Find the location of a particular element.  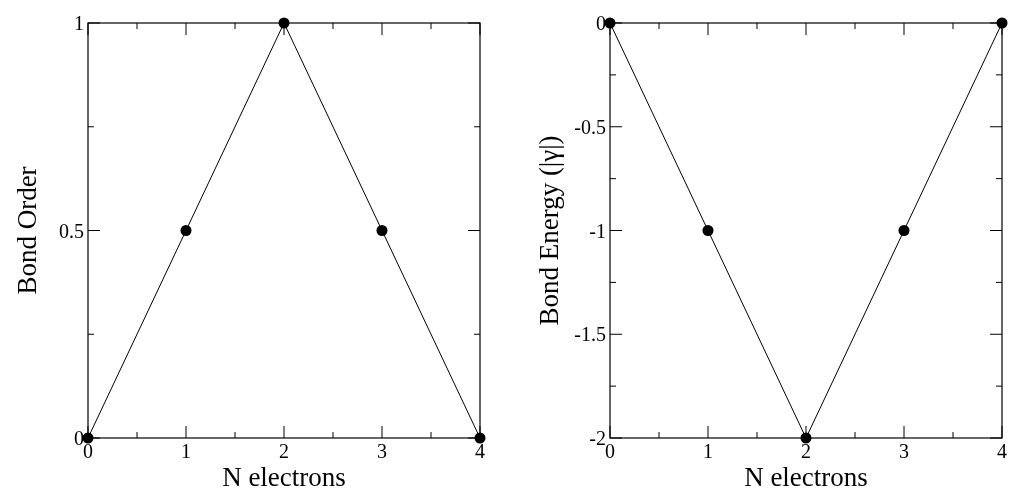

y-axis-title: Bond Energy (|γ|) is located at coordinates (549, 230).